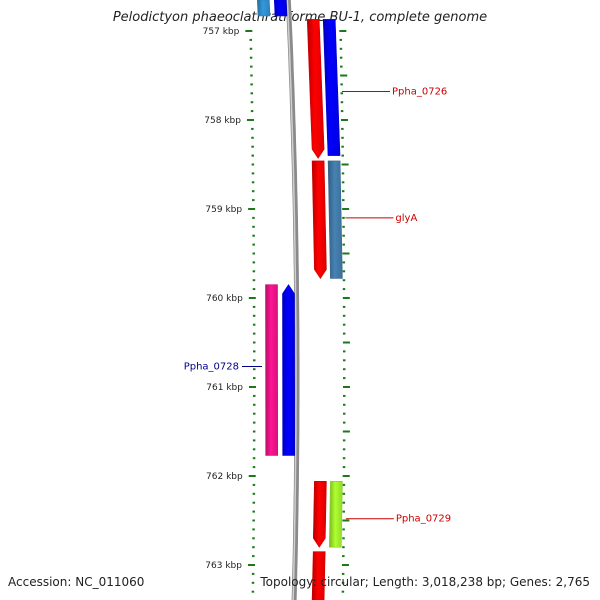 This screenshot has width=600, height=600. What do you see at coordinates (221, 32) in the screenshot?
I see `scale-tick-label: 757 kbp` at bounding box center [221, 32].